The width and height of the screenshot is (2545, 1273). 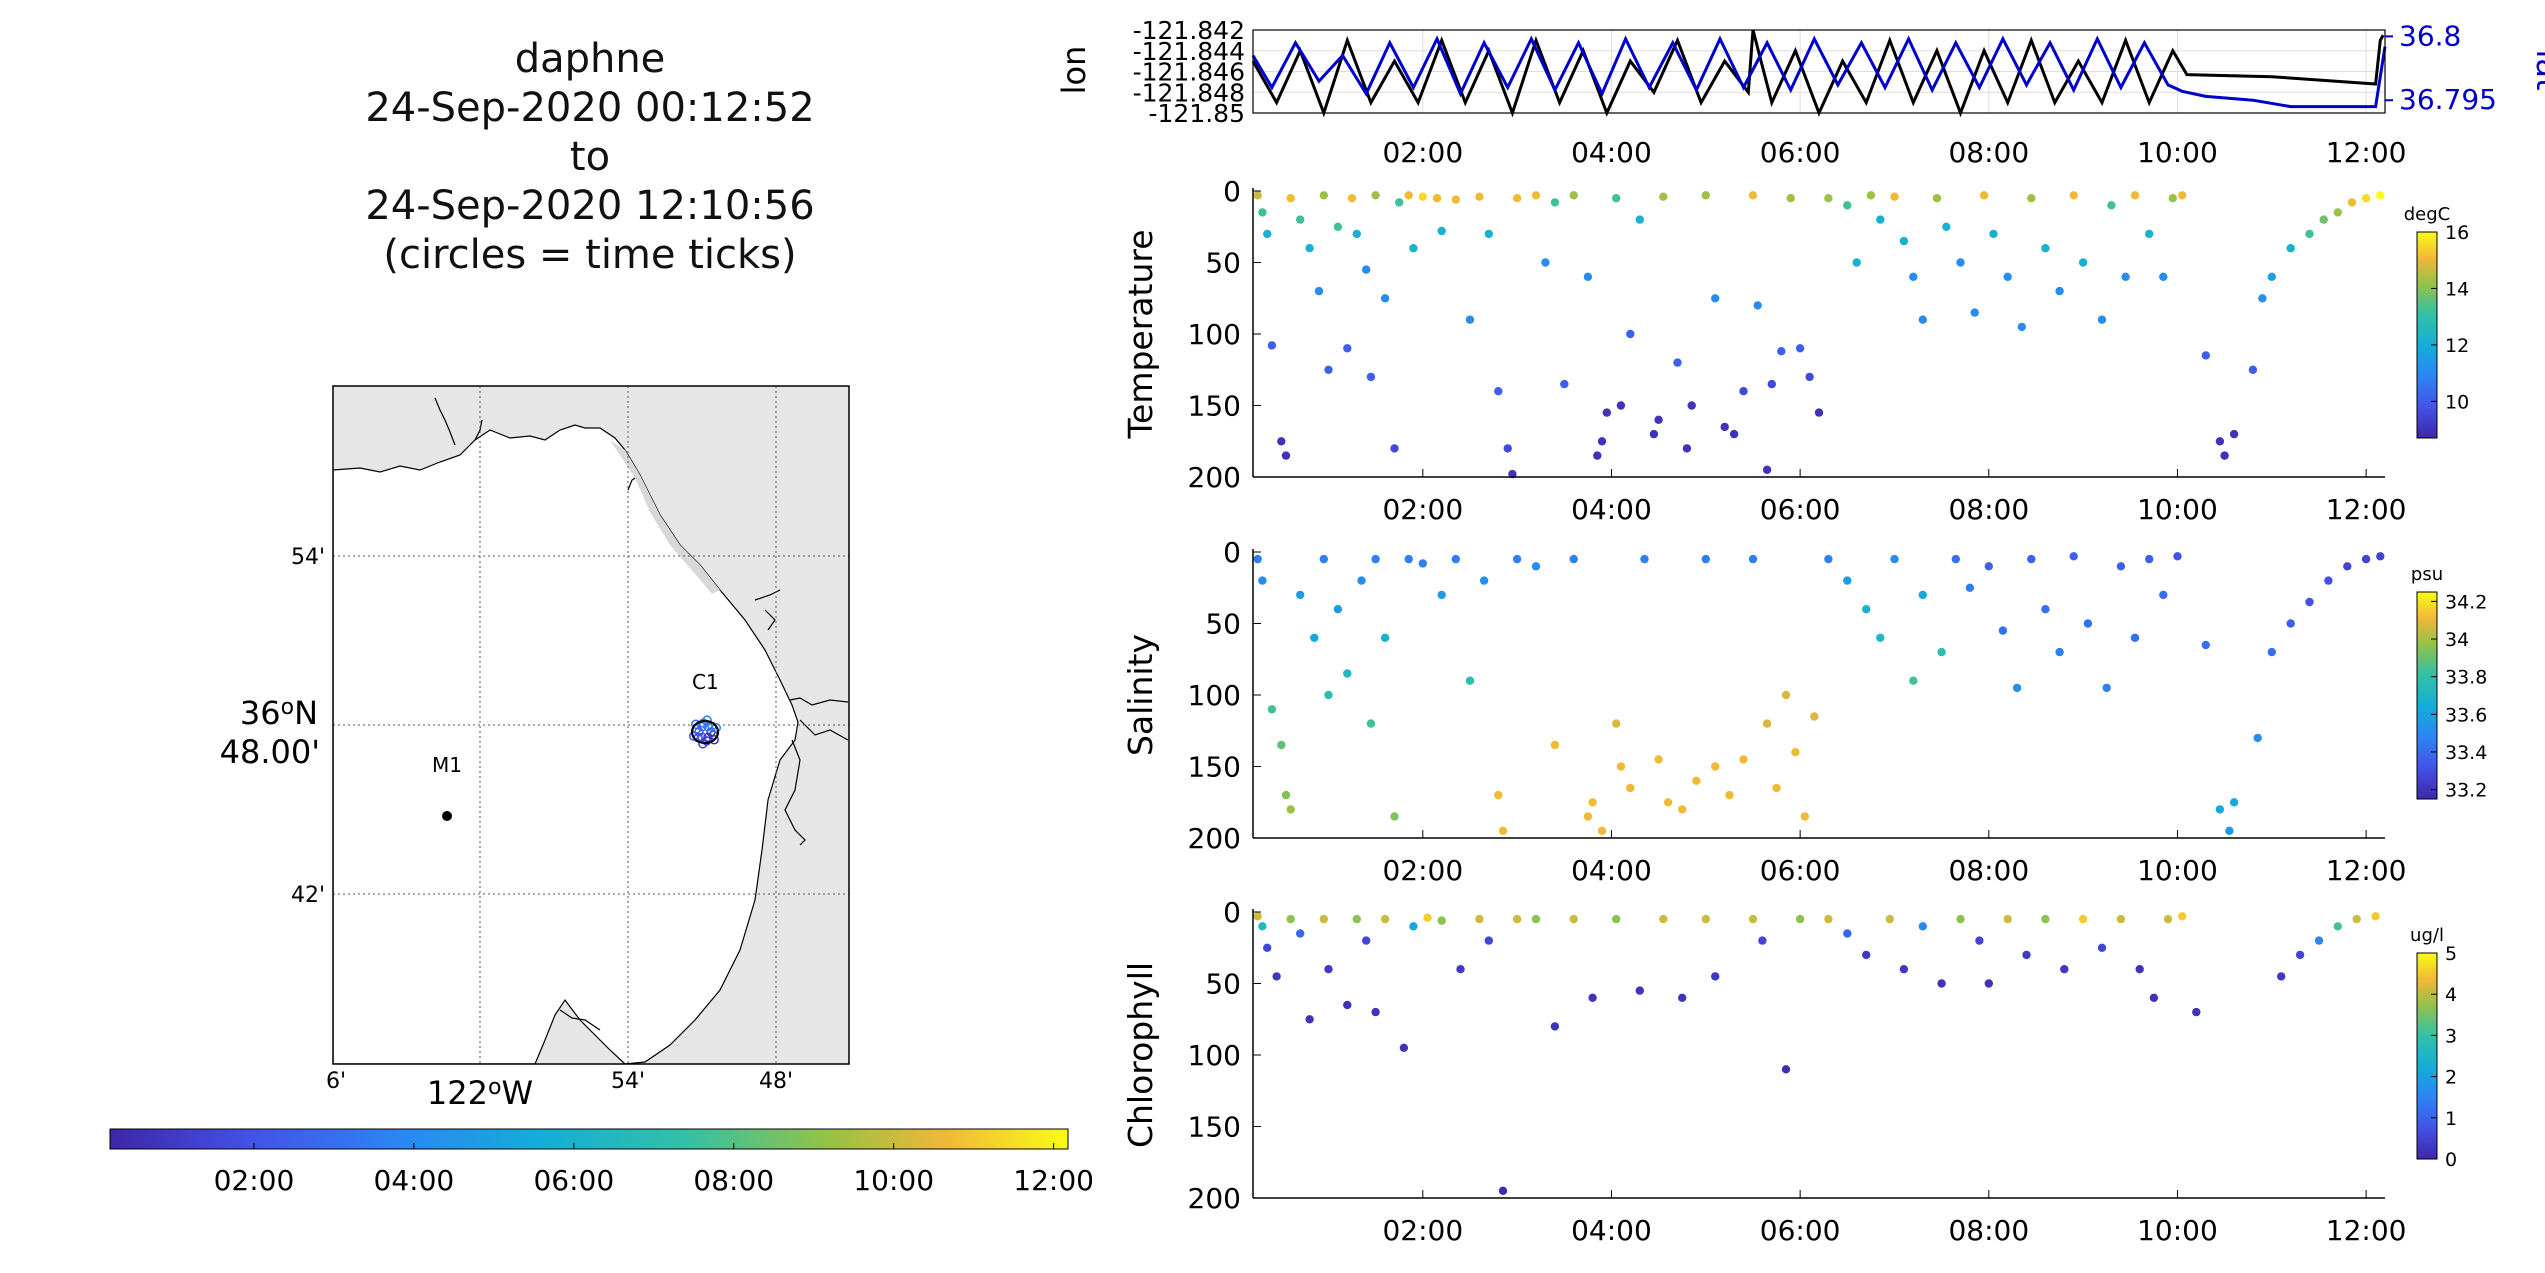 I want to click on time-colorbar-gradient, so click(x=589, y=1139).